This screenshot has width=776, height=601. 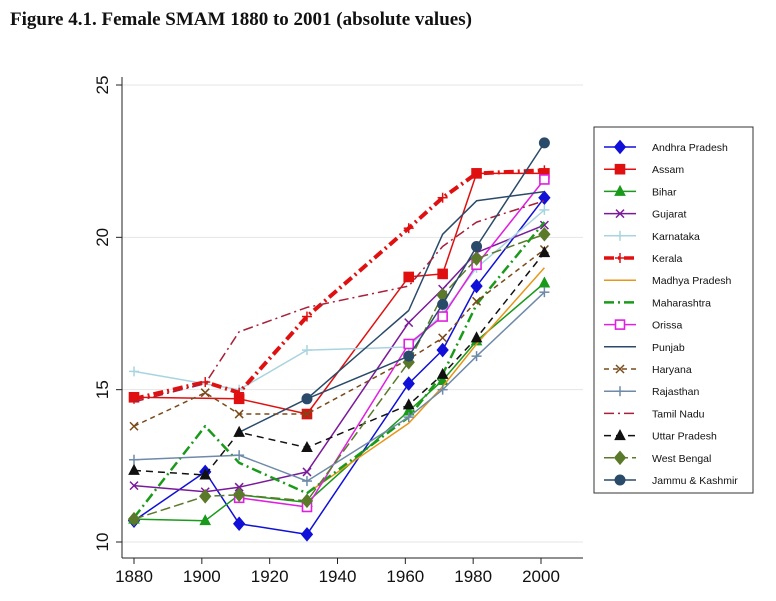 What do you see at coordinates (681, 459) in the screenshot?
I see `legend-label: West Bengal` at bounding box center [681, 459].